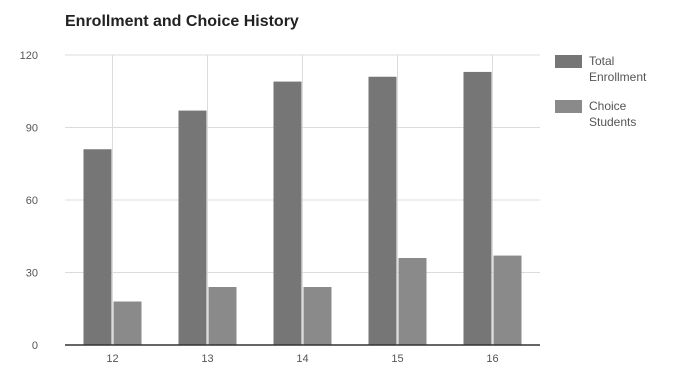  I want to click on legend-item-total-enrollment: Total Enrollment, so click(601, 69).